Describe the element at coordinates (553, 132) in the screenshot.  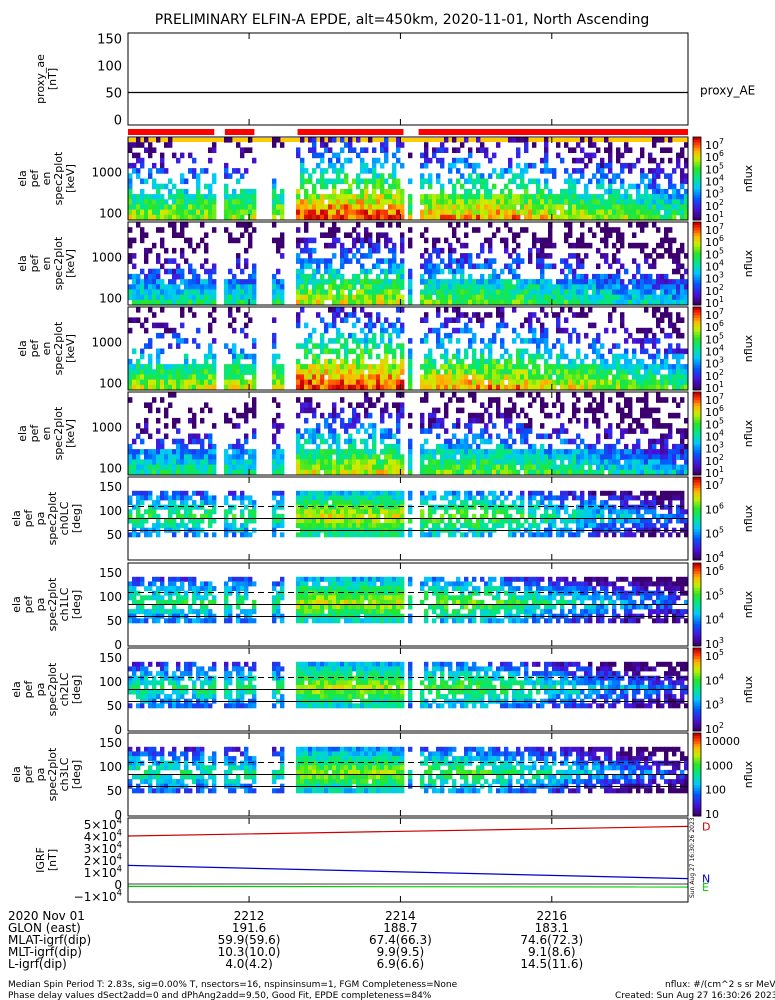
I see `status-bar-red` at that location.